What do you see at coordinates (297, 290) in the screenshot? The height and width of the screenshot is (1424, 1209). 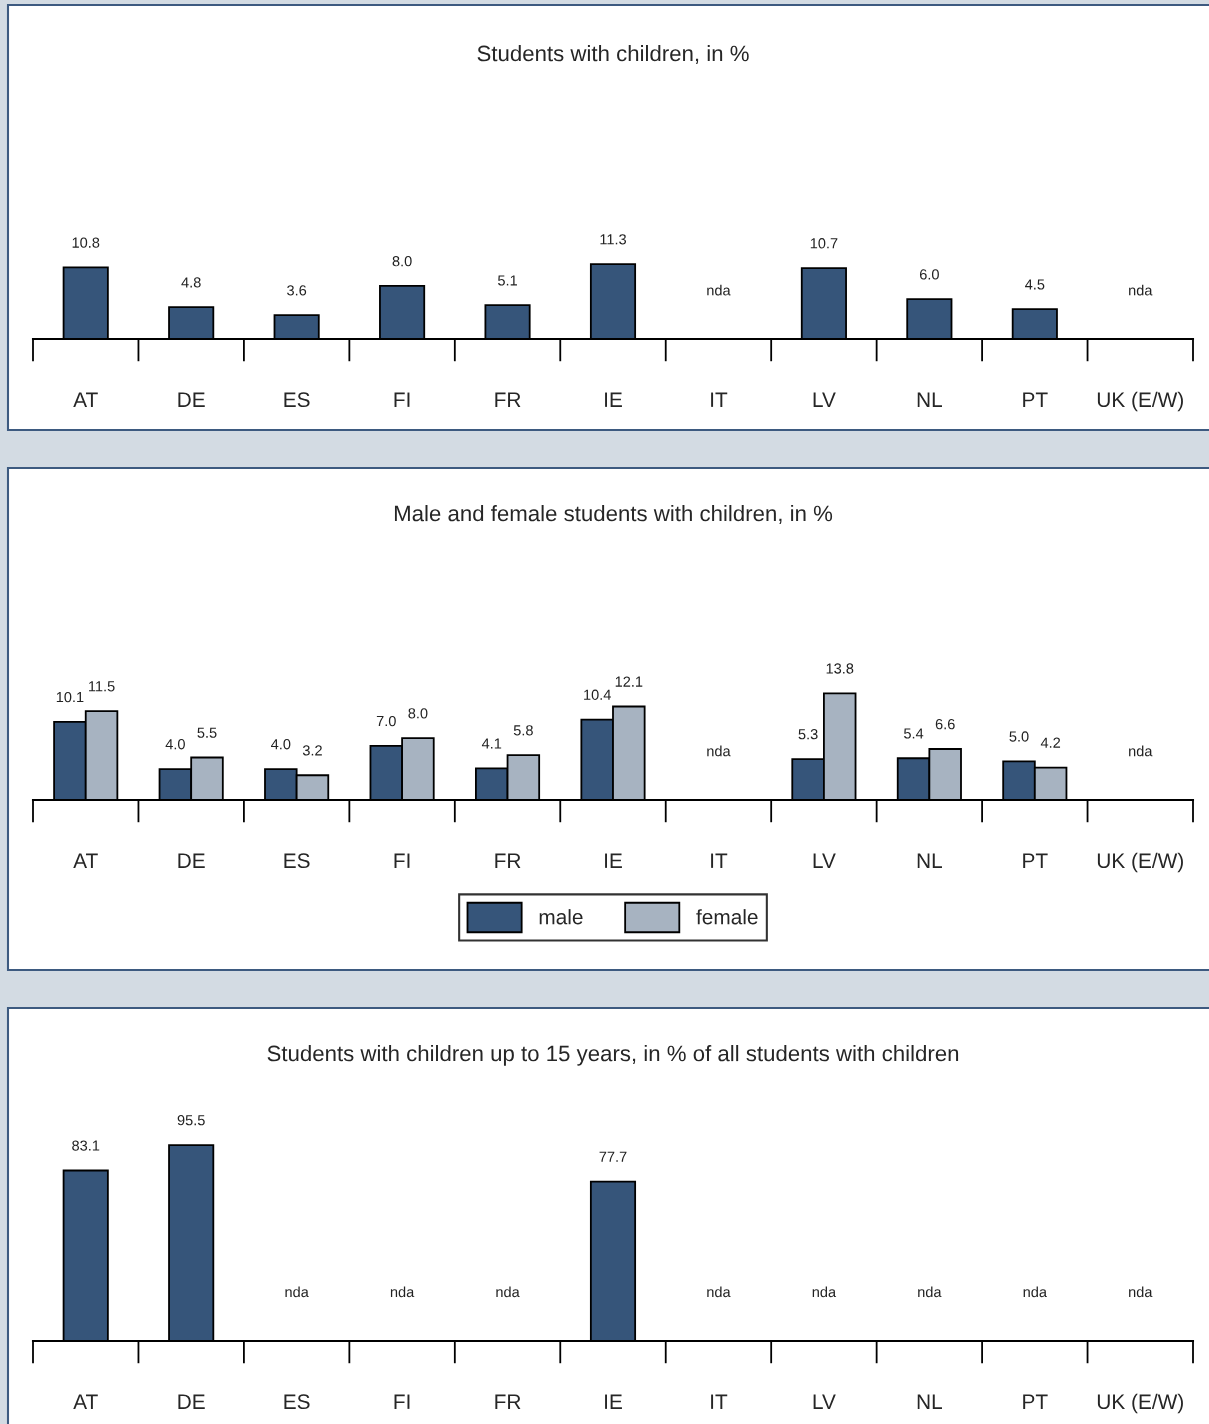 I see `data-label: 3.6` at bounding box center [297, 290].